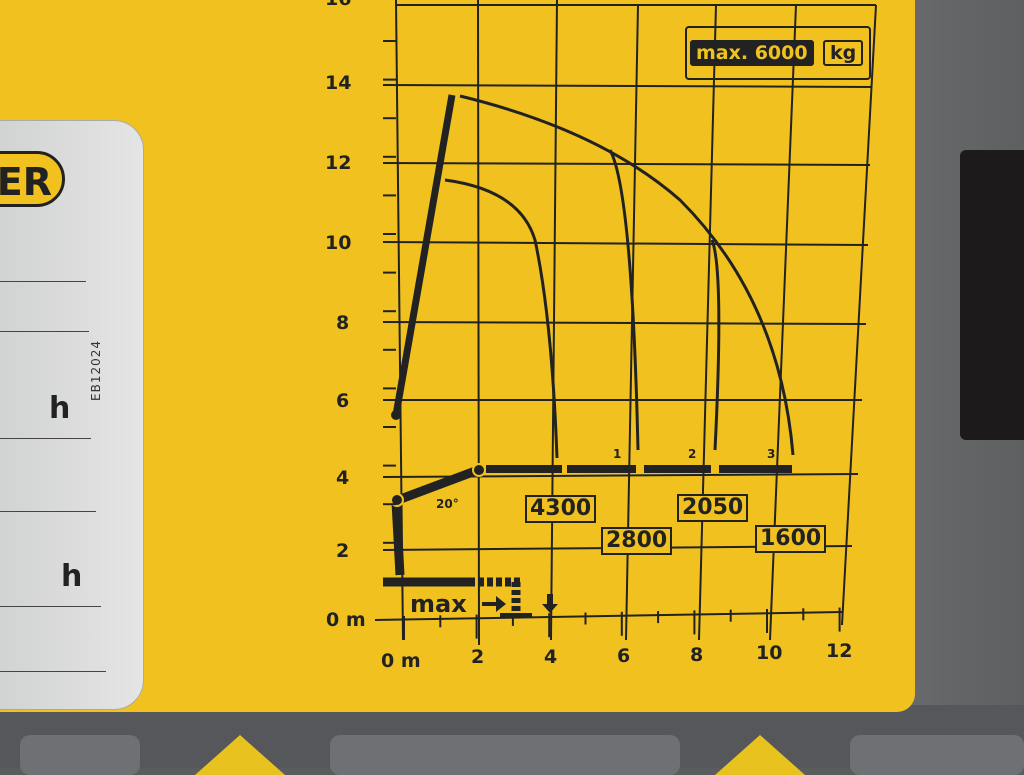 Image resolution: width=1024 pixels, height=775 pixels. Describe the element at coordinates (32, 179) in the screenshot. I see `brand-logo: ER` at that location.